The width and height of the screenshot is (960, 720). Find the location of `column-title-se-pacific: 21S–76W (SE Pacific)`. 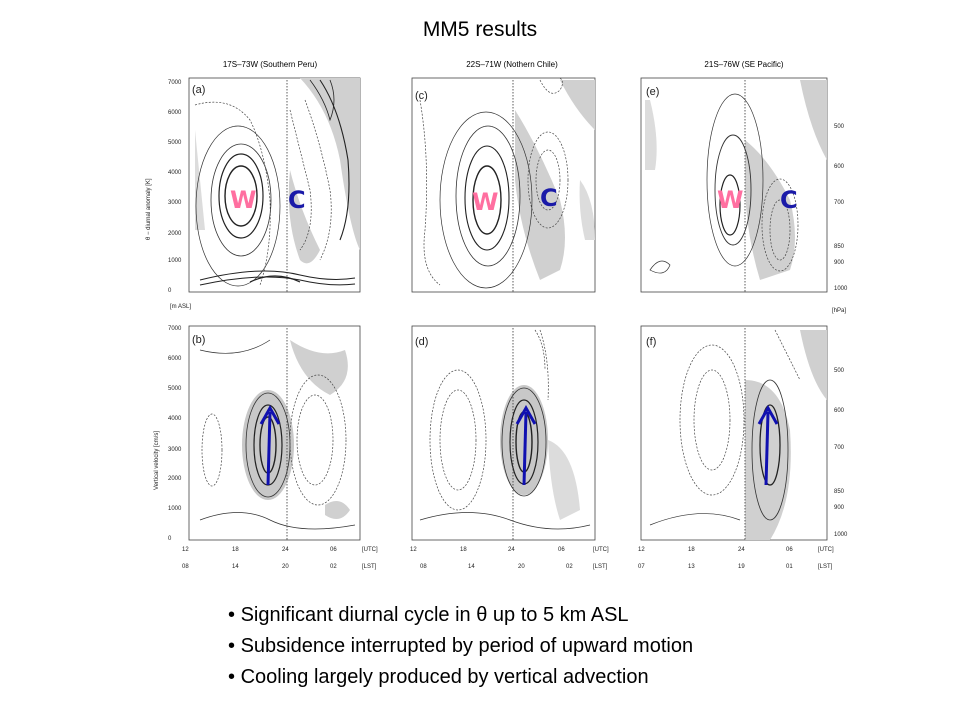

column-title-se-pacific: 21S–76W (SE Pacific) is located at coordinates (744, 64).